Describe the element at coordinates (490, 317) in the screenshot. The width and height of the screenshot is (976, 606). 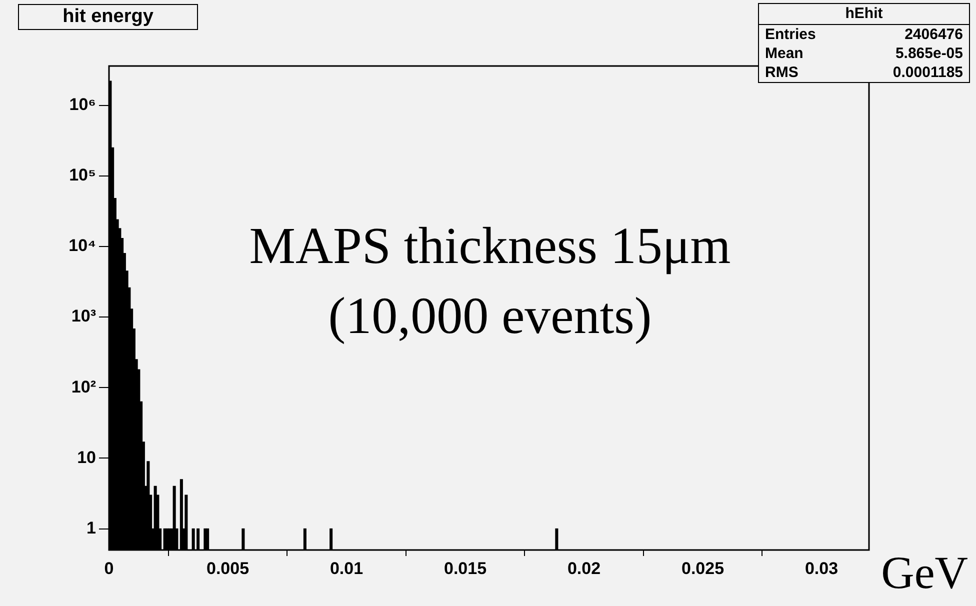
I see `annotation: (10,000 events)` at that location.